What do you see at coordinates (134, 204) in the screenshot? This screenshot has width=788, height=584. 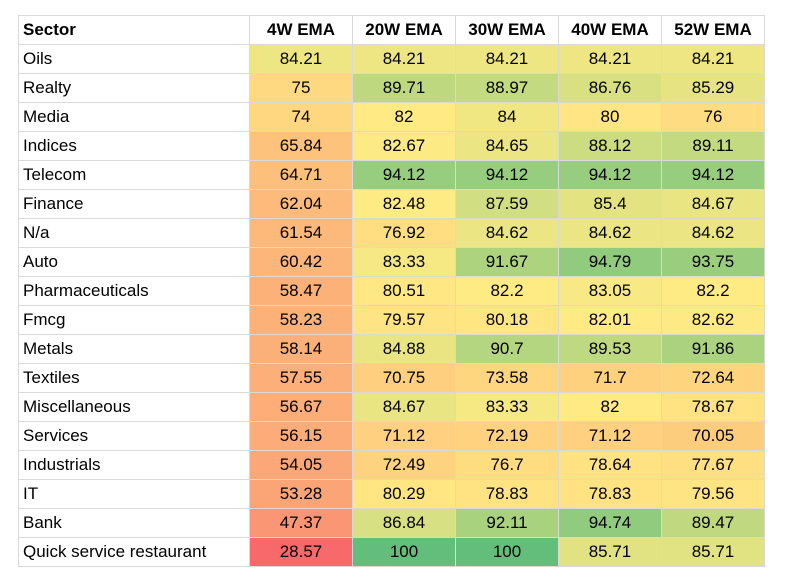 I see `sector-cell: Finance` at bounding box center [134, 204].